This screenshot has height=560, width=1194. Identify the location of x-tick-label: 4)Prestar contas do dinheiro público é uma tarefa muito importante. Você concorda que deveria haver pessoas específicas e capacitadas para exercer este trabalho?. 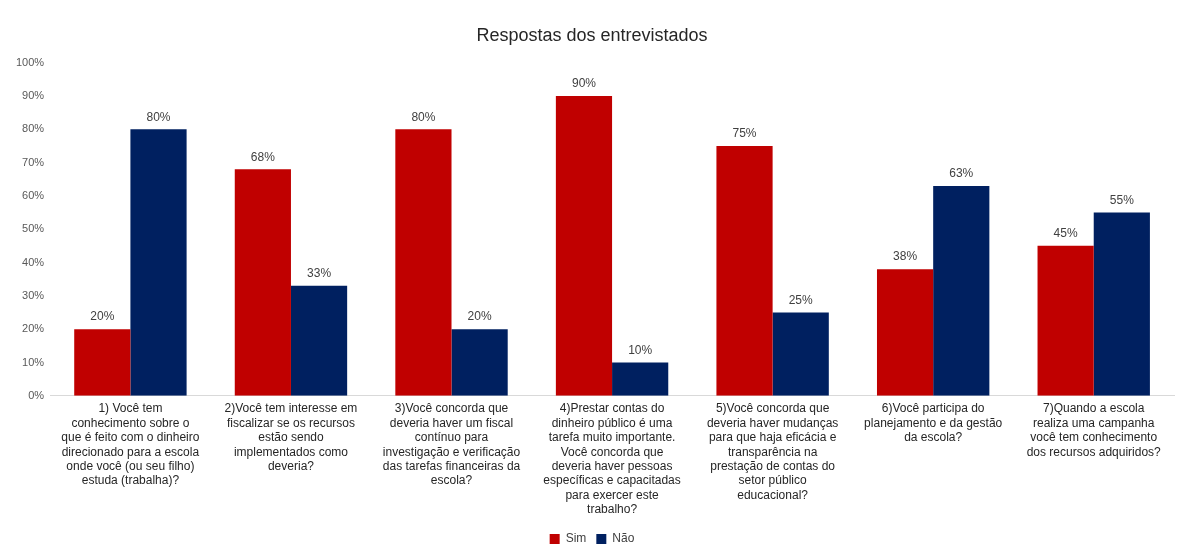
(612, 459).